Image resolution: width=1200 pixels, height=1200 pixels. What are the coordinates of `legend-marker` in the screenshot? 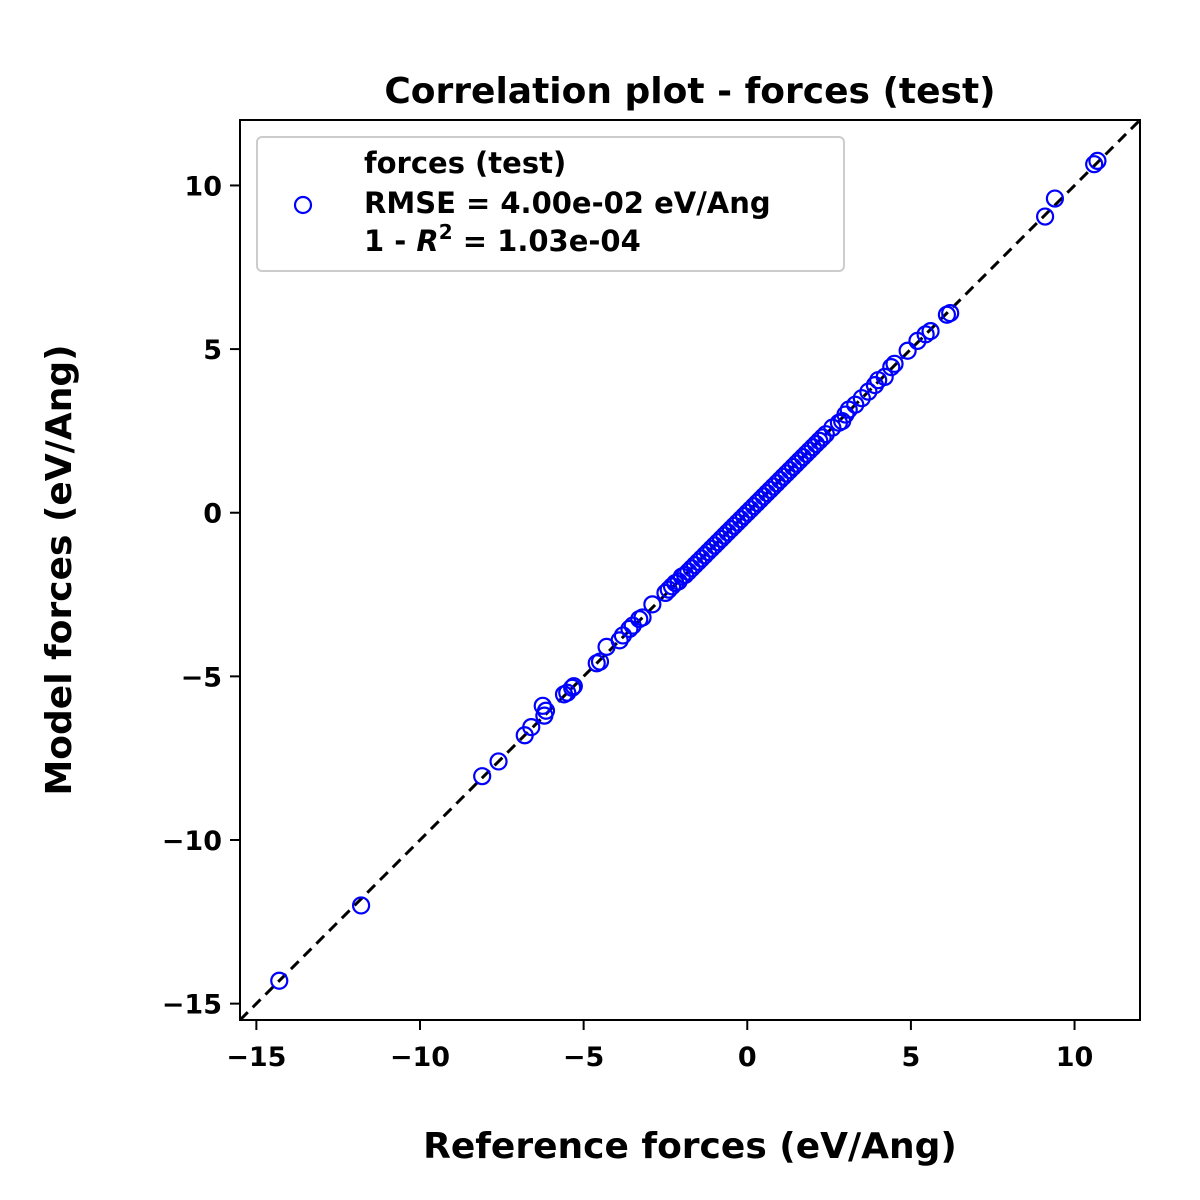 It's located at (303, 205).